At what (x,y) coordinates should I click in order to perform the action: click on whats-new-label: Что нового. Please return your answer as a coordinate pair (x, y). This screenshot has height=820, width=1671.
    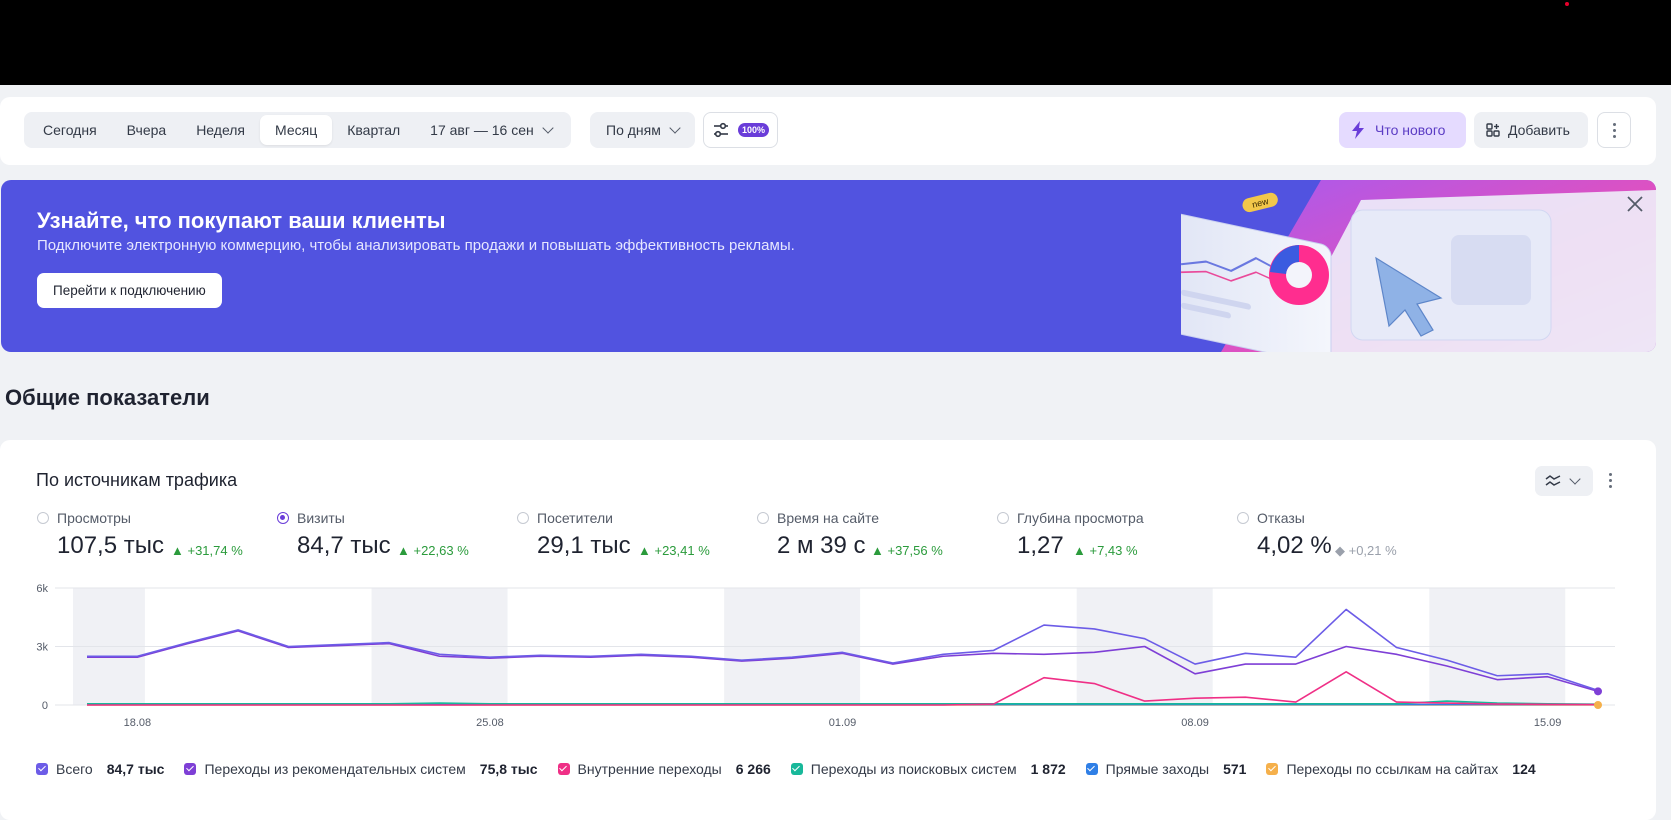
    Looking at the image, I should click on (1410, 130).